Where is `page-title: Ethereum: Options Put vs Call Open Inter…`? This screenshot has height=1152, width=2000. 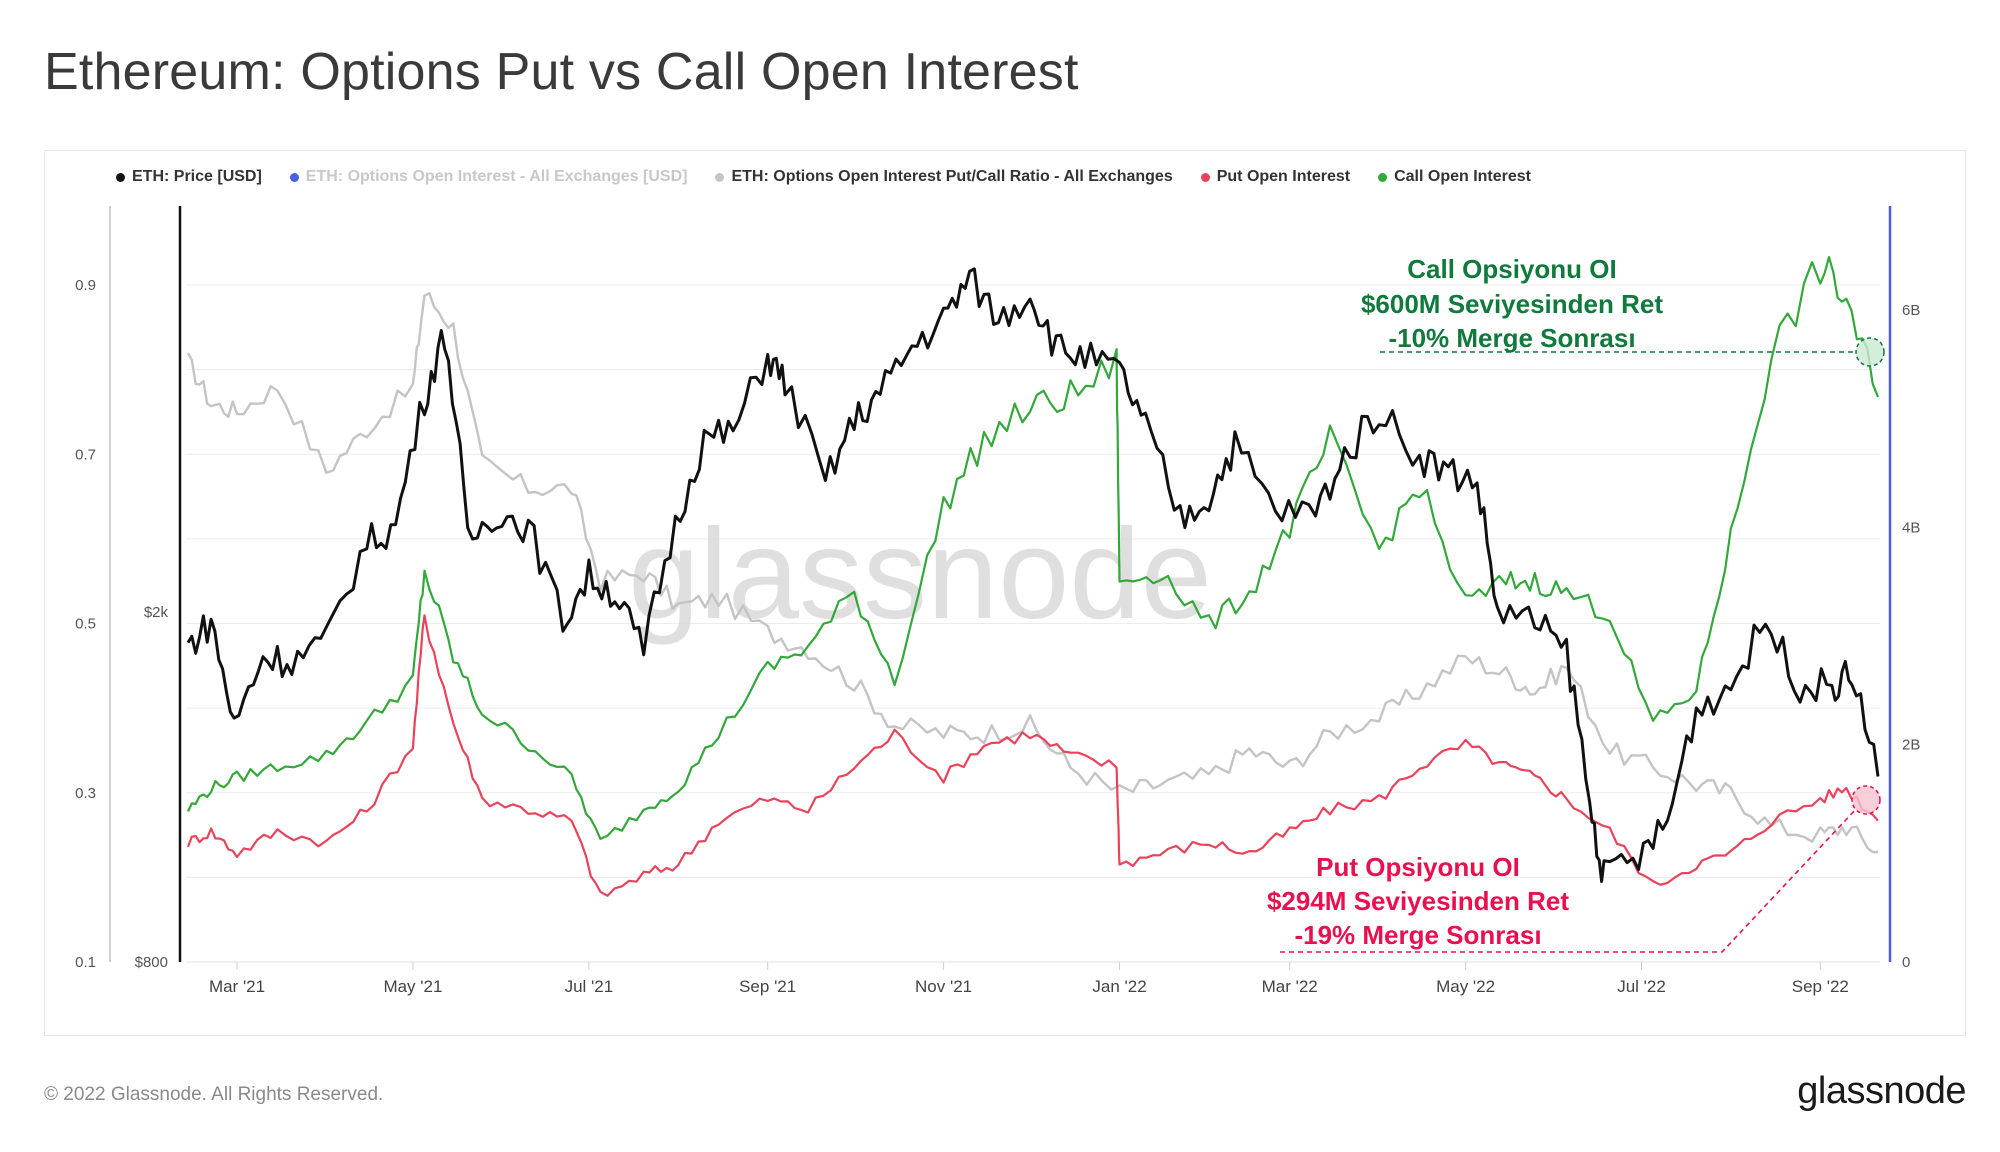 page-title: Ethereum: Options Put vs Call Open Inter… is located at coordinates (561, 72).